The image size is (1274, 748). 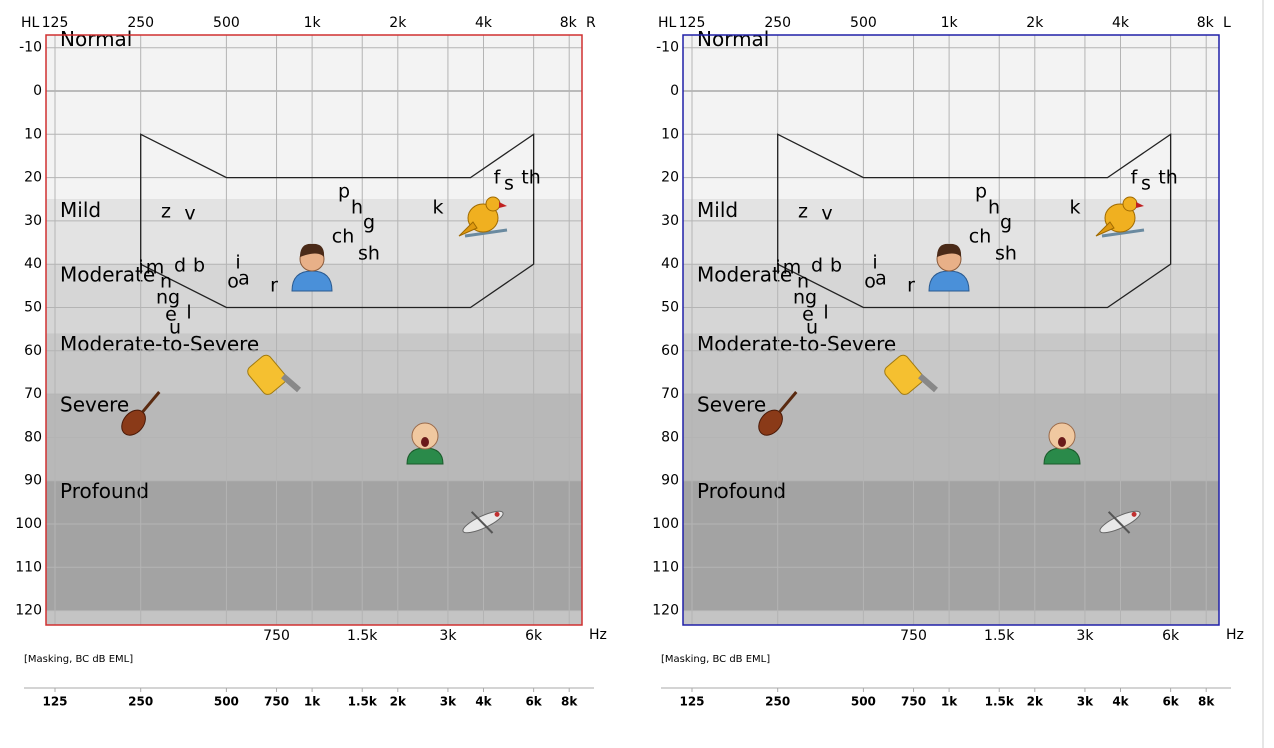 I want to click on db-tick-label: 110, so click(x=665, y=567).